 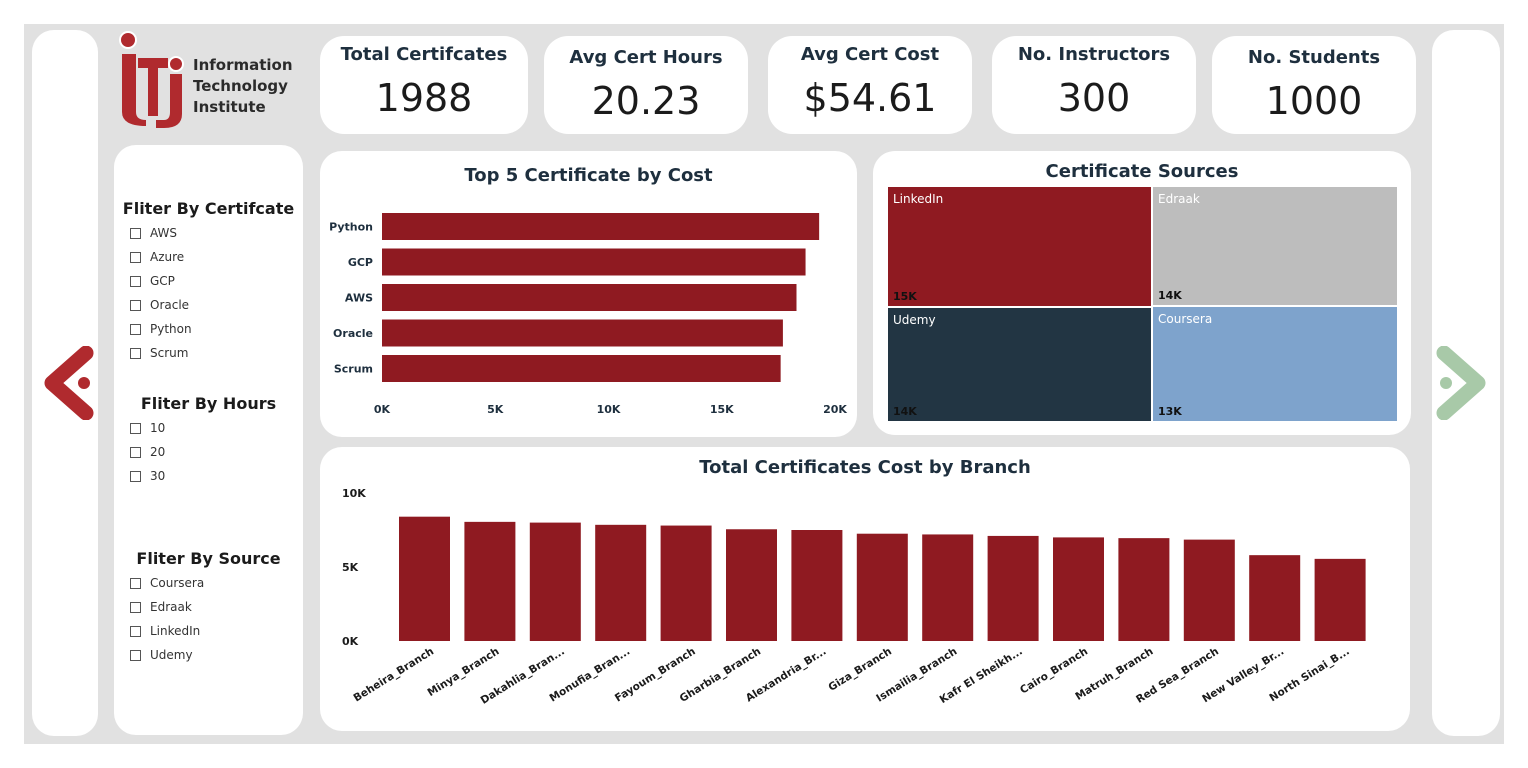 I want to click on filter-option-udemy: Udemy, so click(x=161, y=655).